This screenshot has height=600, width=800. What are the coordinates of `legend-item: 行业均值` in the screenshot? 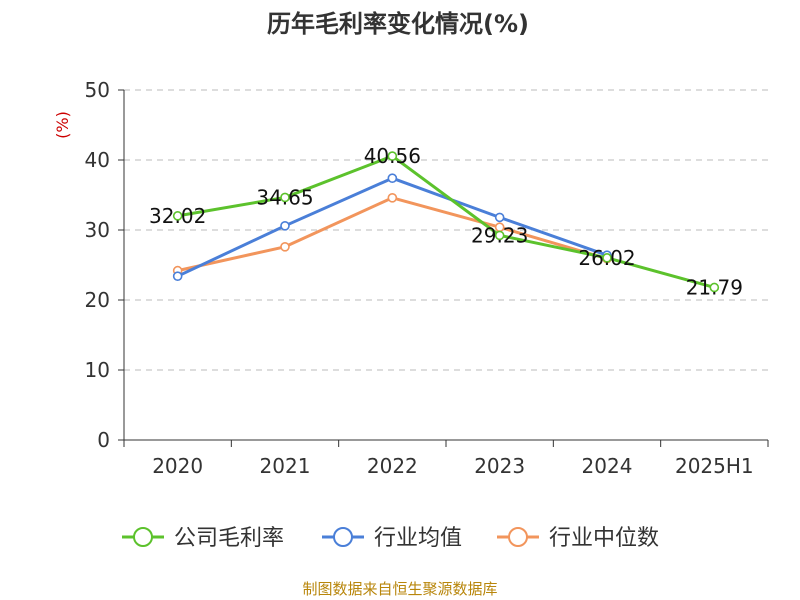 It's located at (392, 538).